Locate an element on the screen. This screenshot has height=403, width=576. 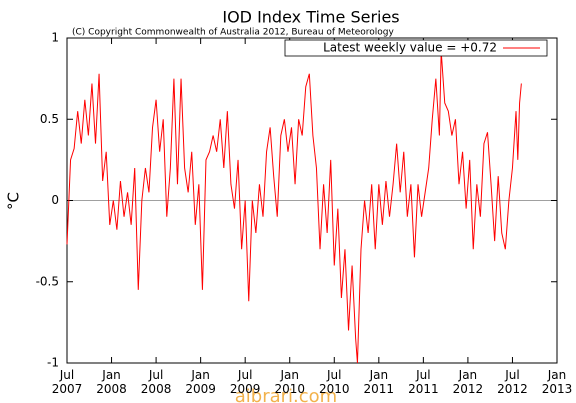
legend-label: Latest weekly value = +0.72 is located at coordinates (410, 48).